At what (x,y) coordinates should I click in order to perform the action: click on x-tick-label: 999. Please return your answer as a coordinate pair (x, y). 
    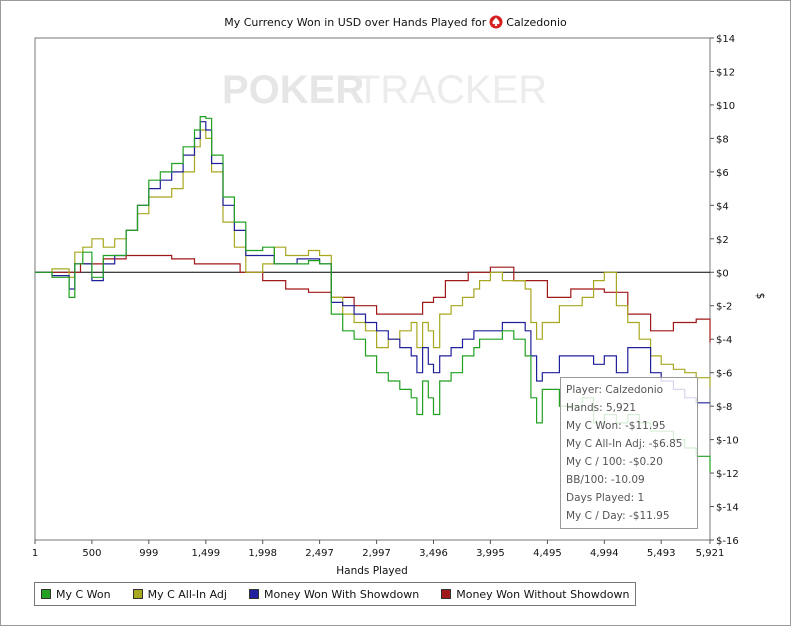
    Looking at the image, I should click on (148, 553).